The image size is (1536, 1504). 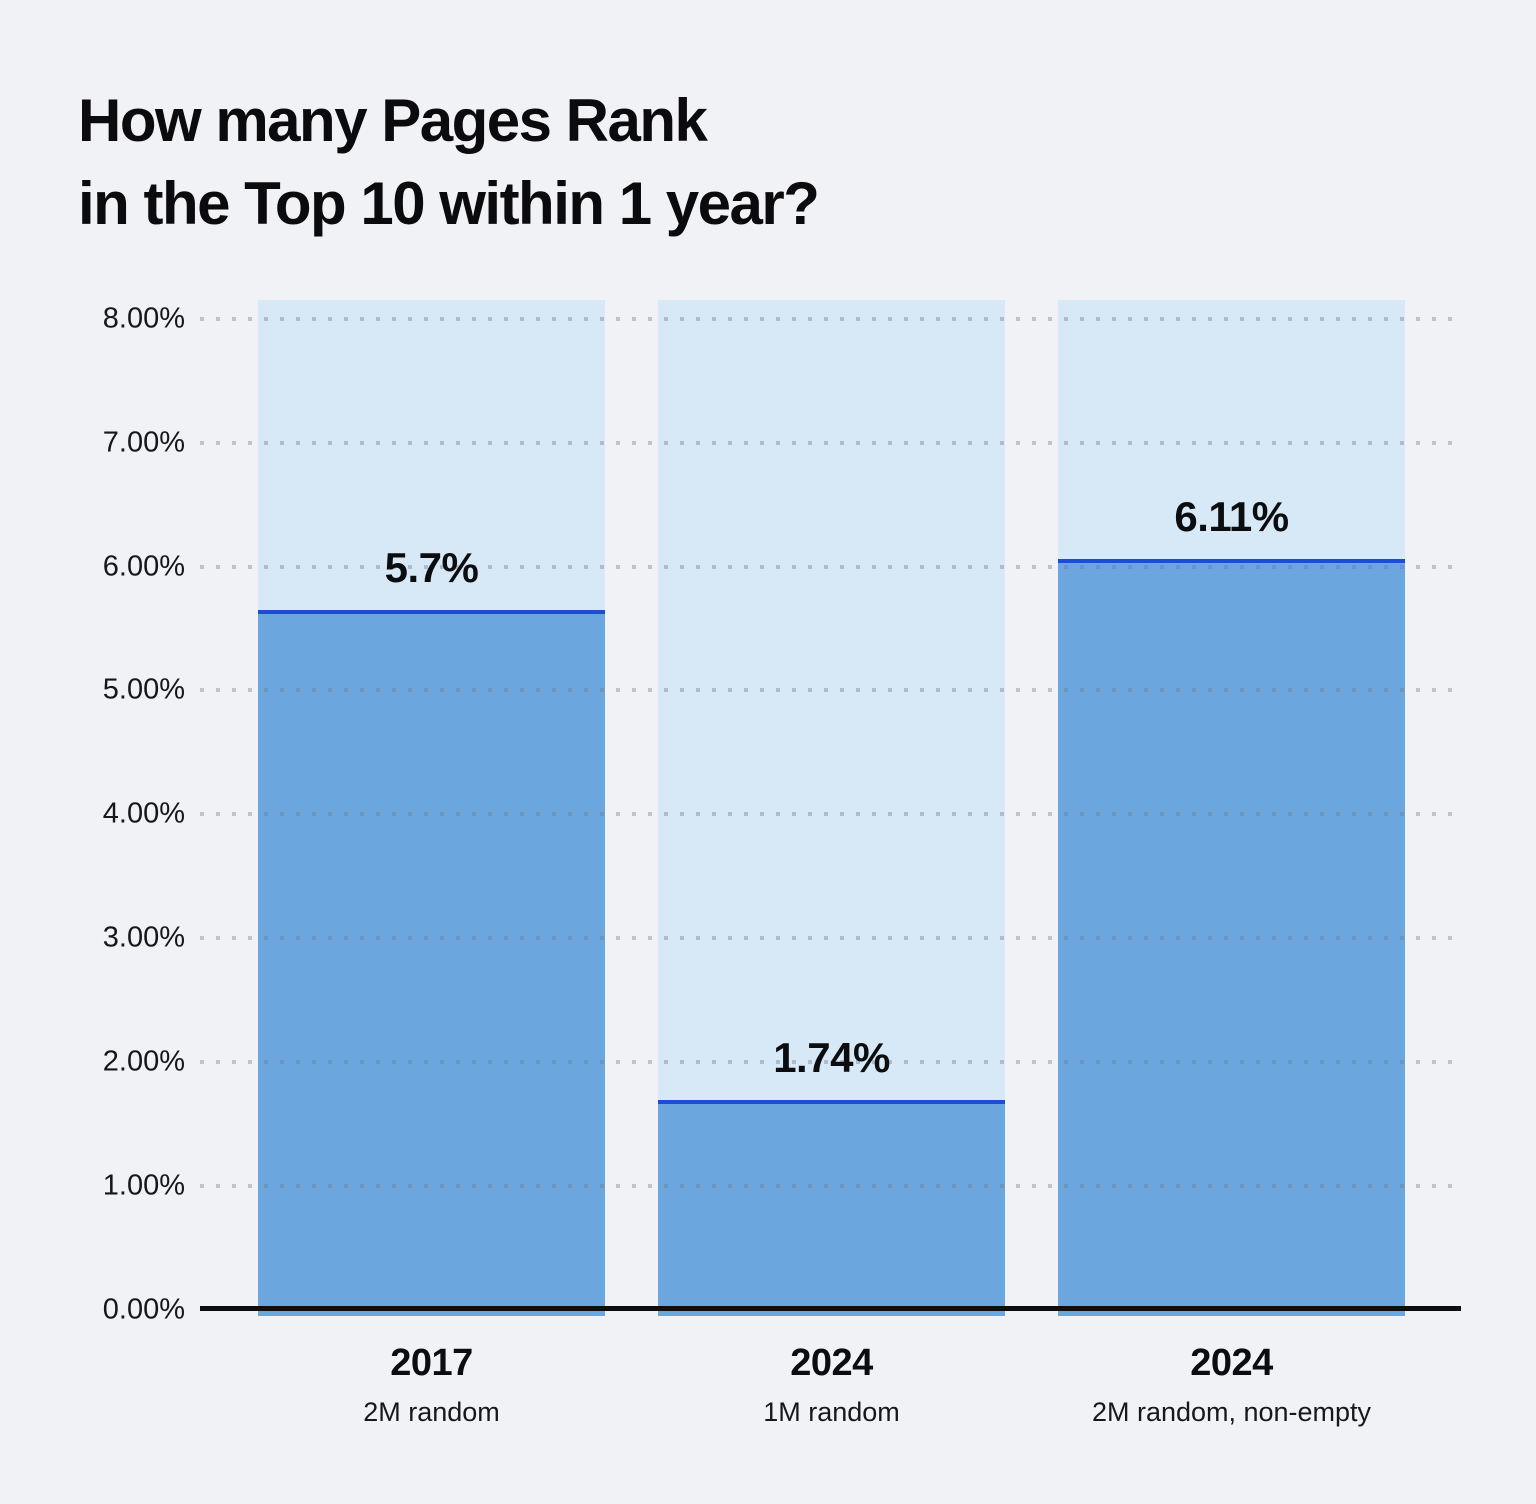 I want to click on x-category-year: 2017, so click(x=431, y=1363).